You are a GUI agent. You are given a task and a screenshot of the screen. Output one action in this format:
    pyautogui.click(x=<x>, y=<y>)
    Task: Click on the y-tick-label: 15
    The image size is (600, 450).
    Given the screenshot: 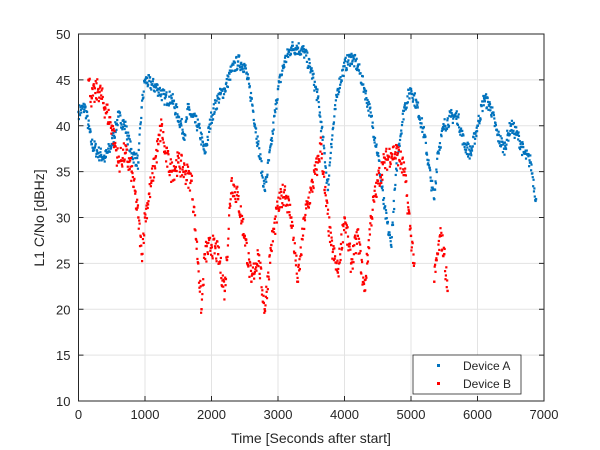 What is the action you would take?
    pyautogui.click(x=63, y=355)
    